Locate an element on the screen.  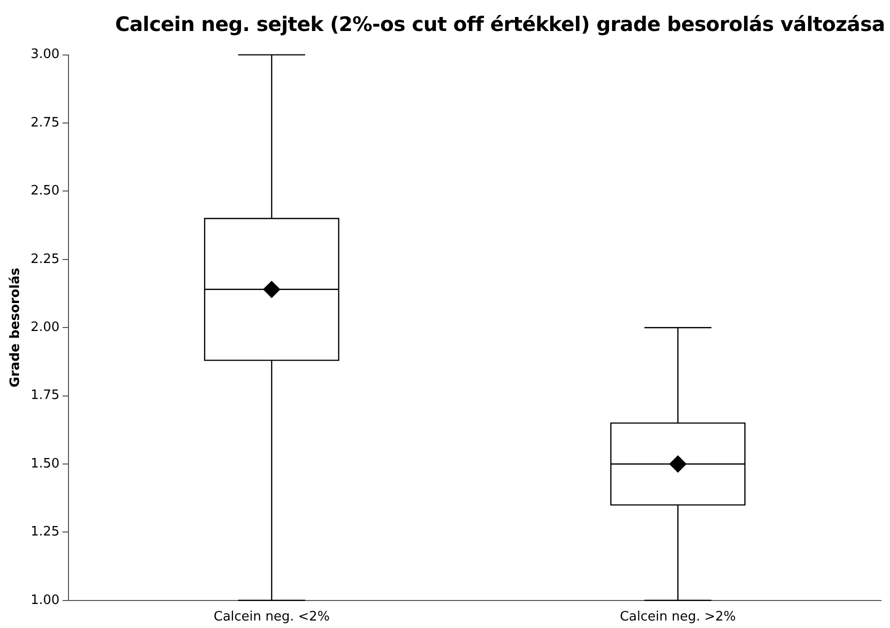
y-tick-label: 2.50 is located at coordinates (45, 191).